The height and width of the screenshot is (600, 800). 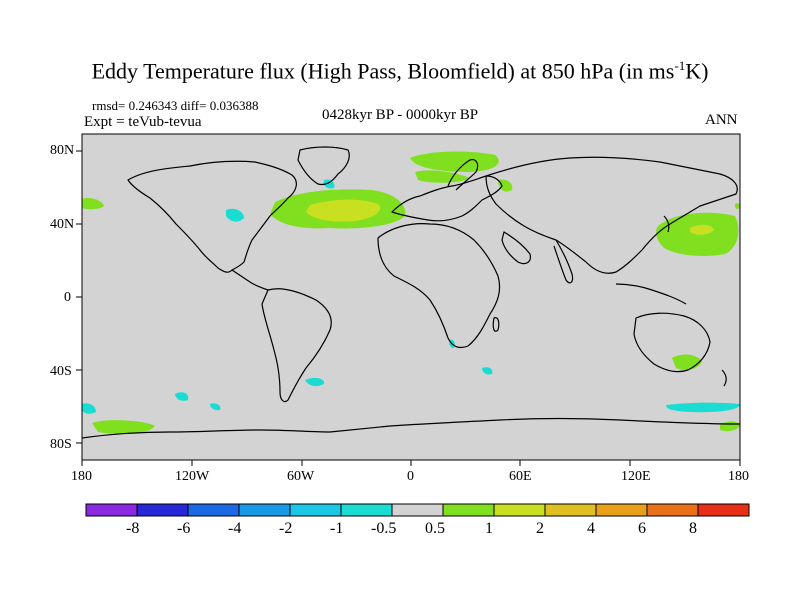 I want to click on colorbar-label: -4, so click(x=235, y=528).